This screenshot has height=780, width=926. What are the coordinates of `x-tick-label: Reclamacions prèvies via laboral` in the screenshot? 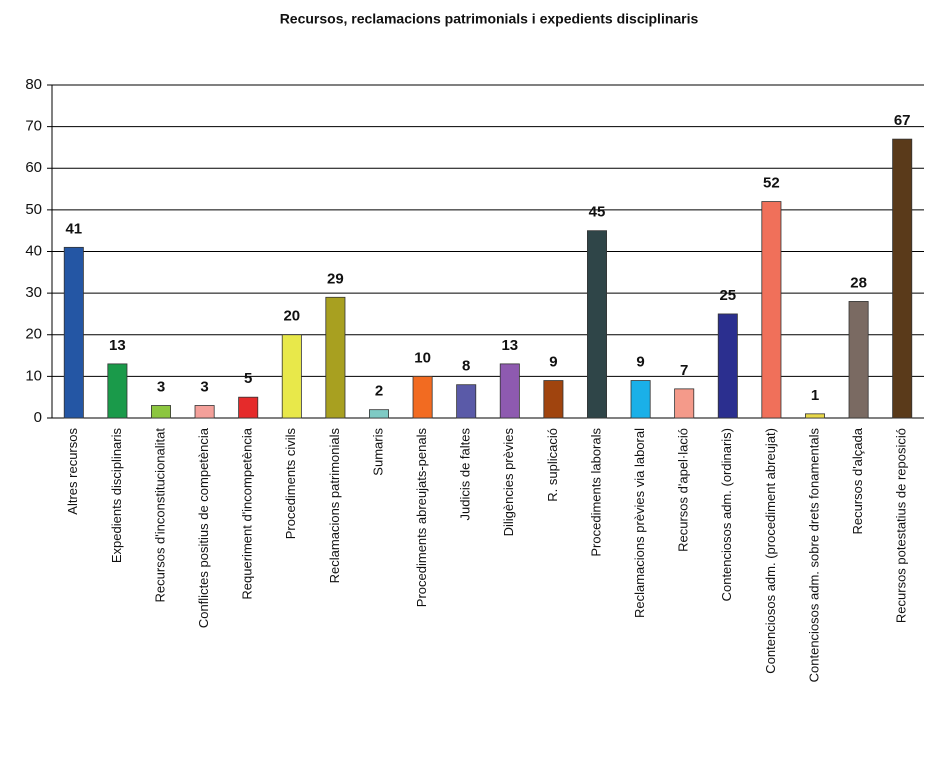 It's located at (639, 523).